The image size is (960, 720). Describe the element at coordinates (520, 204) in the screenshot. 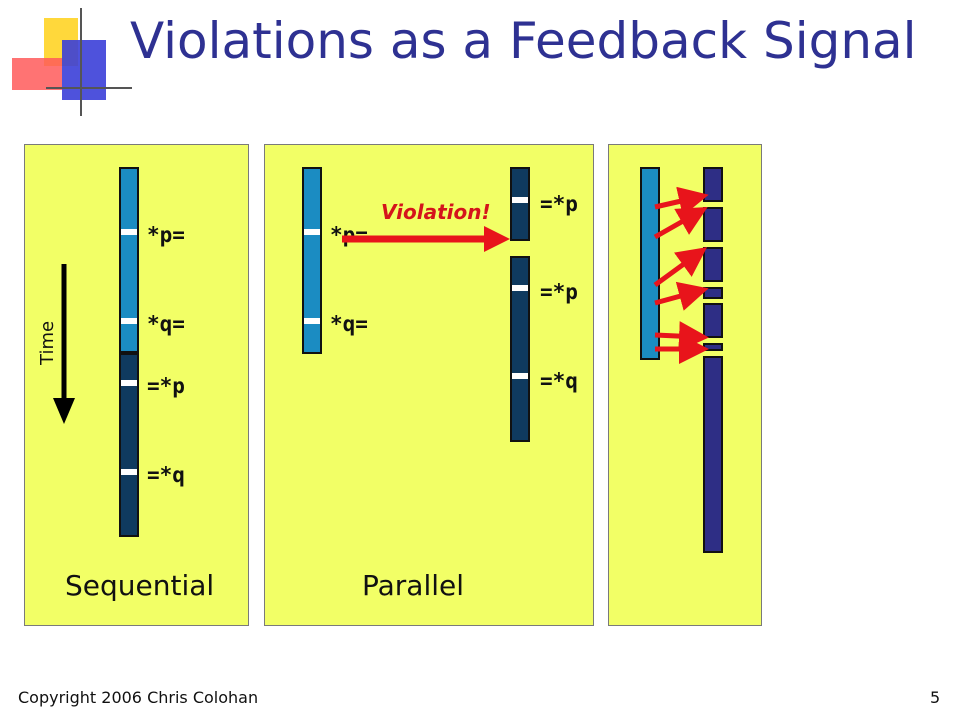

I see `parallel-thread-right-aborted` at that location.